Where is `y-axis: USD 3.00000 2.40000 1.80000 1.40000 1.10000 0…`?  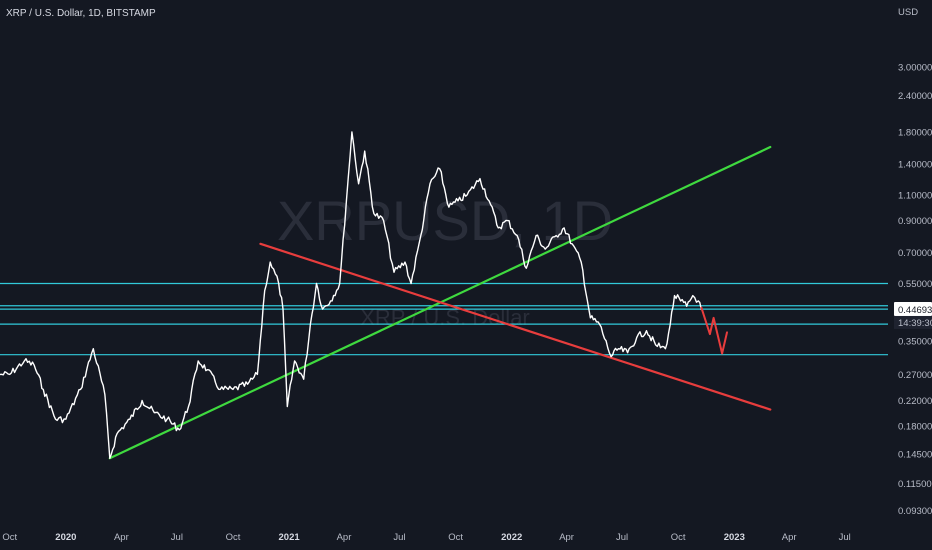 y-axis: USD 3.00000 2.40000 1.80000 1.40000 1.10000 0… is located at coordinates (915, 262).